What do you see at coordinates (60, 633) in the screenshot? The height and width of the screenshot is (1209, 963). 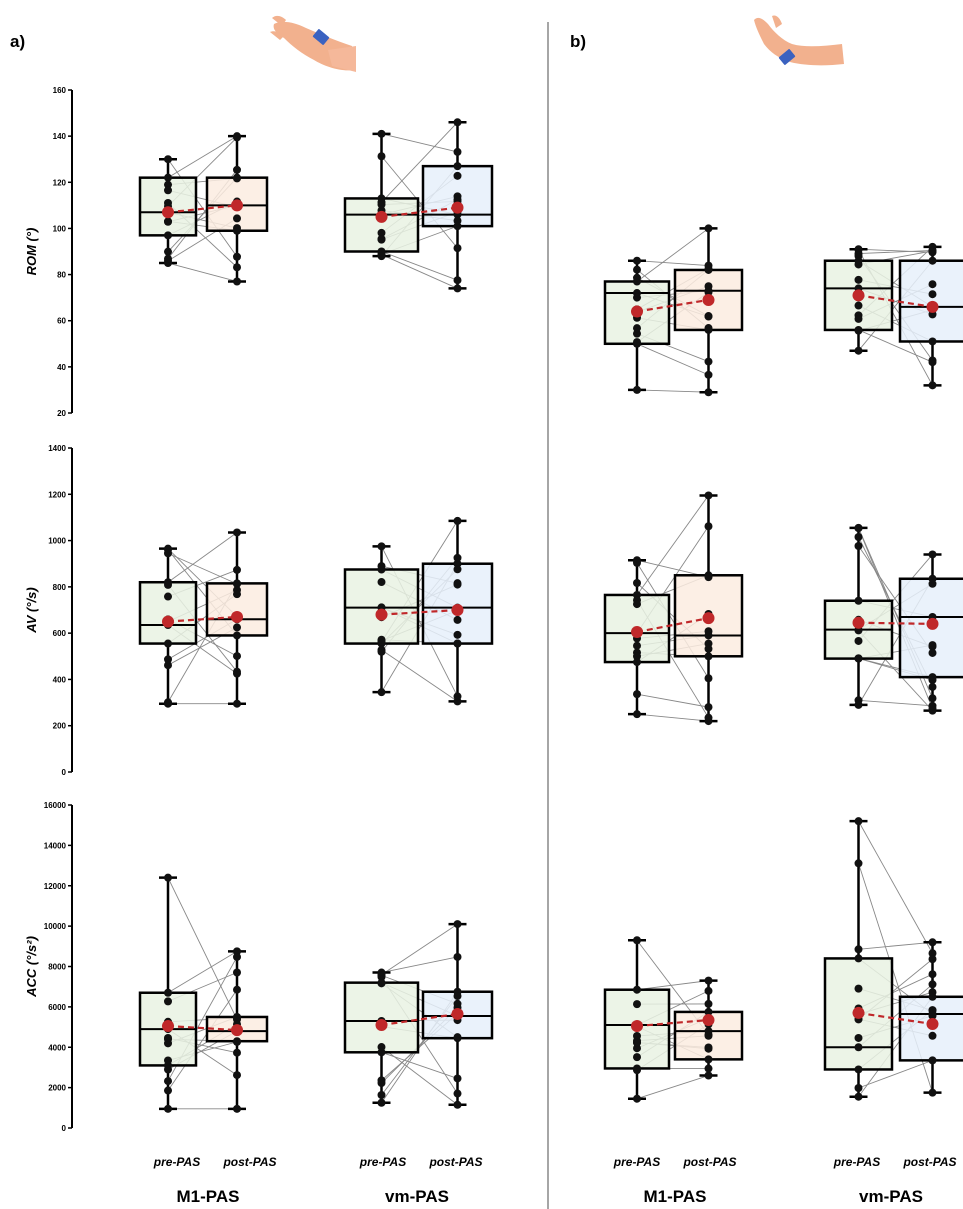 I see `pa-r1-y-tick-label-3: 600` at bounding box center [60, 633].